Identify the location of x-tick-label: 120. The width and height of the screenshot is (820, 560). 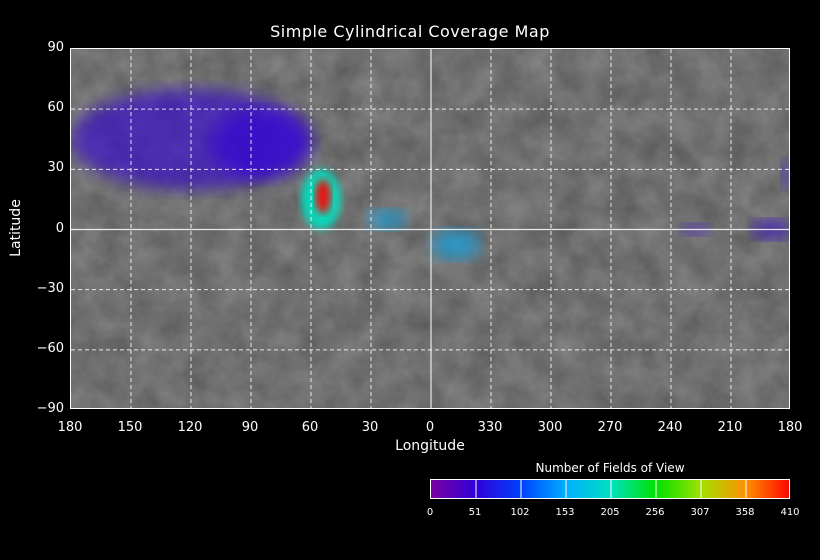
(190, 427).